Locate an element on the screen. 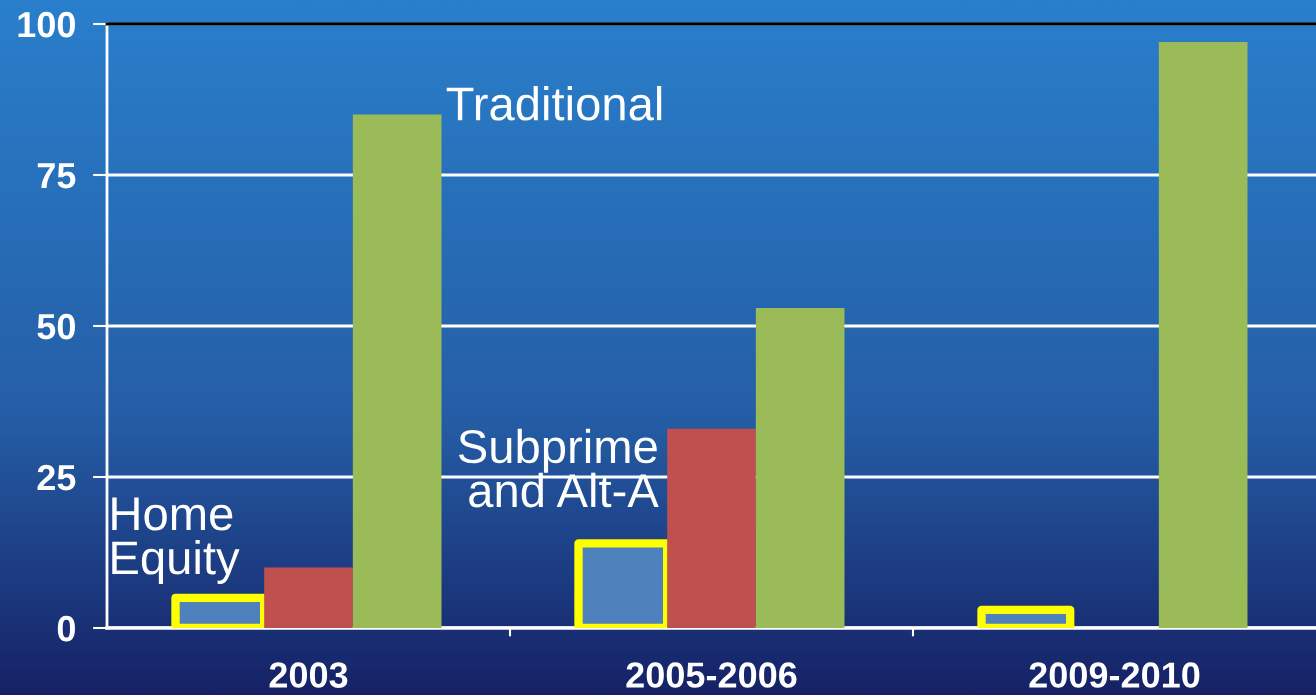 The image size is (1316, 695). y-tick-label: 100 is located at coordinates (46, 24).